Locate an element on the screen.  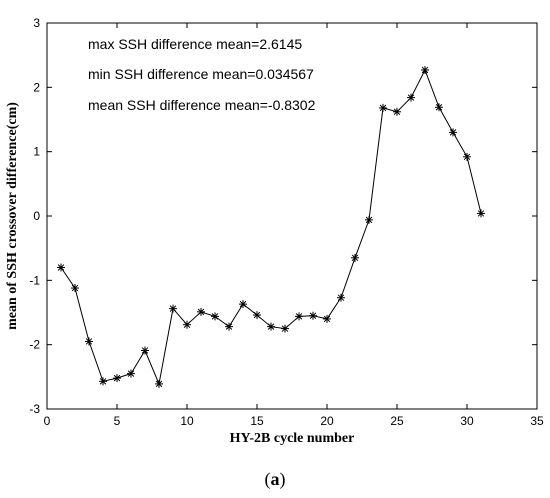
caption-letter: a is located at coordinates (275, 479).